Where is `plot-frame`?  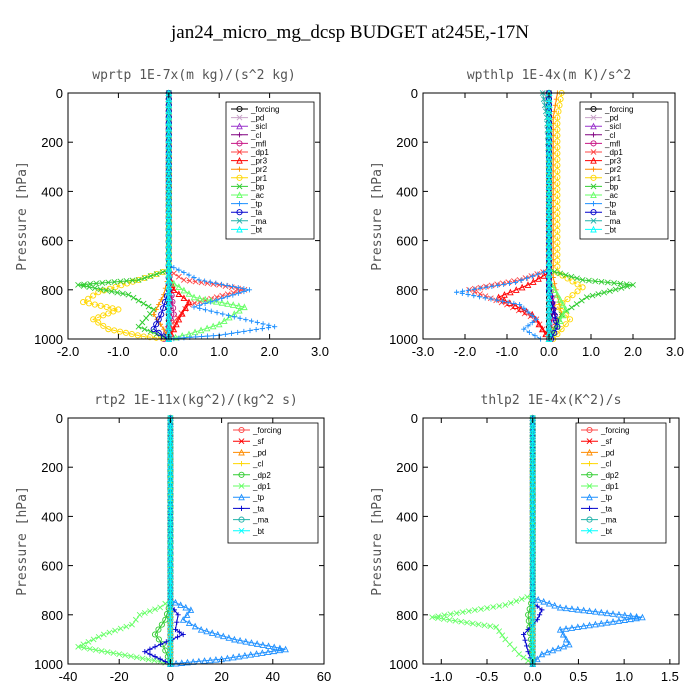 plot-frame is located at coordinates (196, 541).